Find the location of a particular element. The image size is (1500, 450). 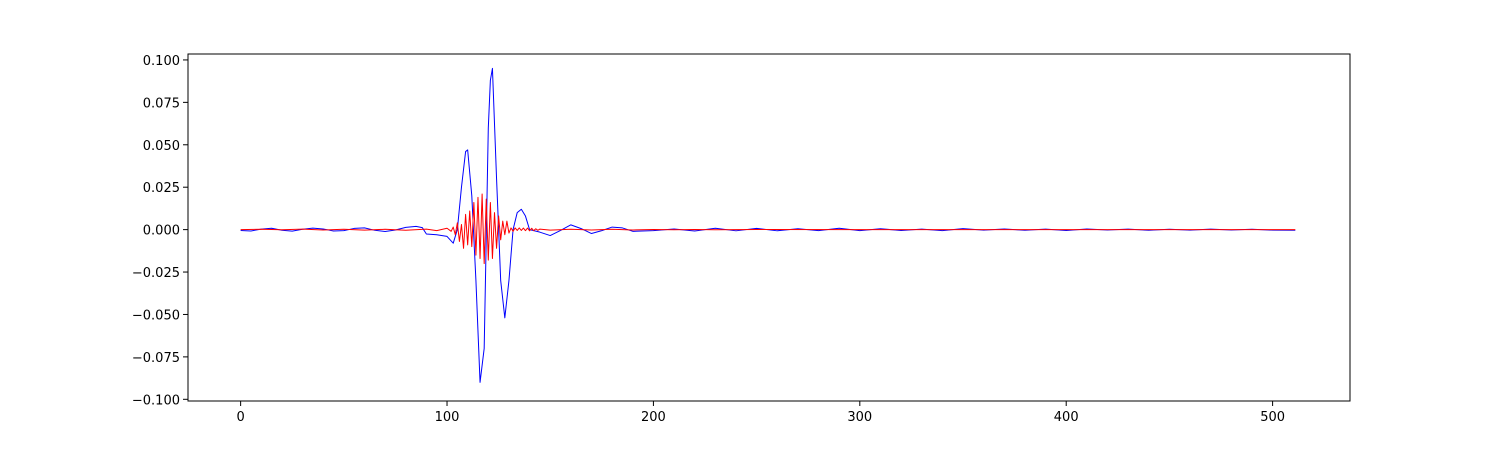

x-tick-label: 200 is located at coordinates (653, 417).